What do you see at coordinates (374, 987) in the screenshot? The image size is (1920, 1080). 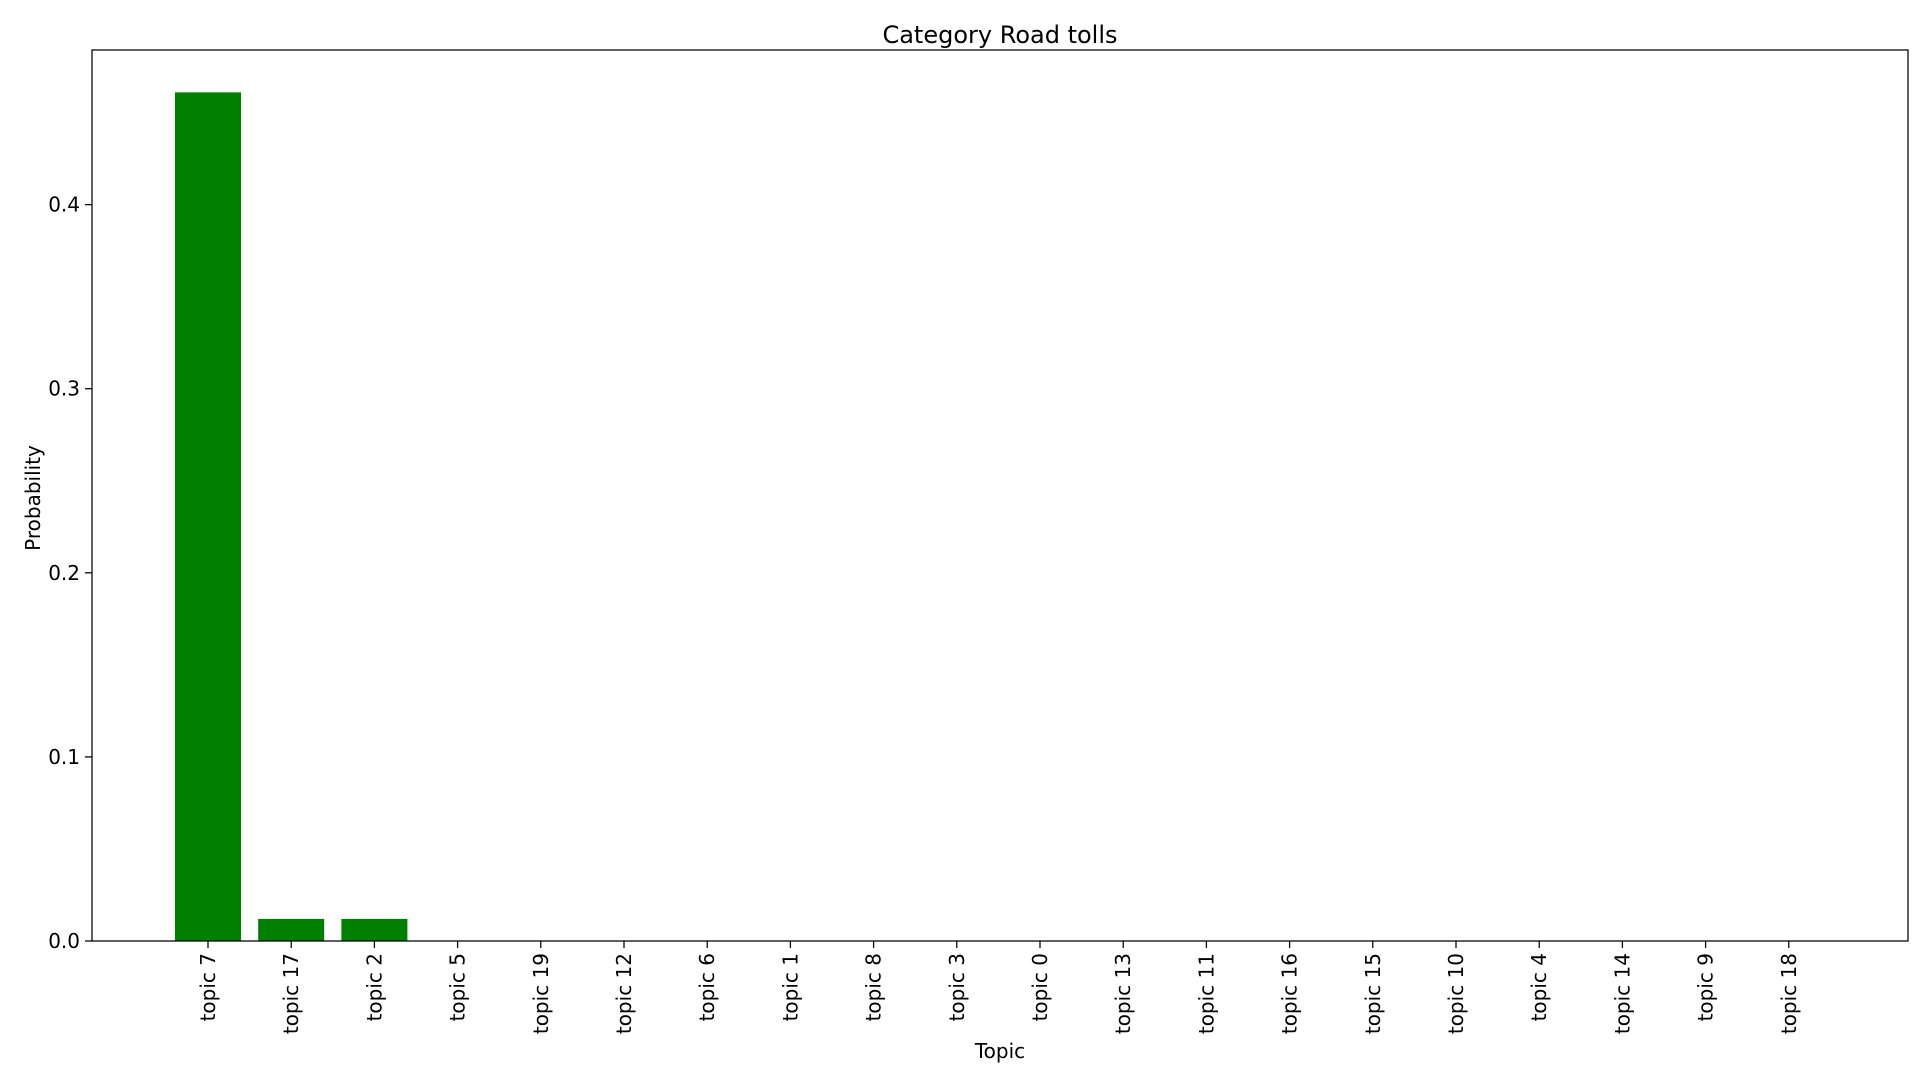 I see `x-tick-label: topic 2` at bounding box center [374, 987].